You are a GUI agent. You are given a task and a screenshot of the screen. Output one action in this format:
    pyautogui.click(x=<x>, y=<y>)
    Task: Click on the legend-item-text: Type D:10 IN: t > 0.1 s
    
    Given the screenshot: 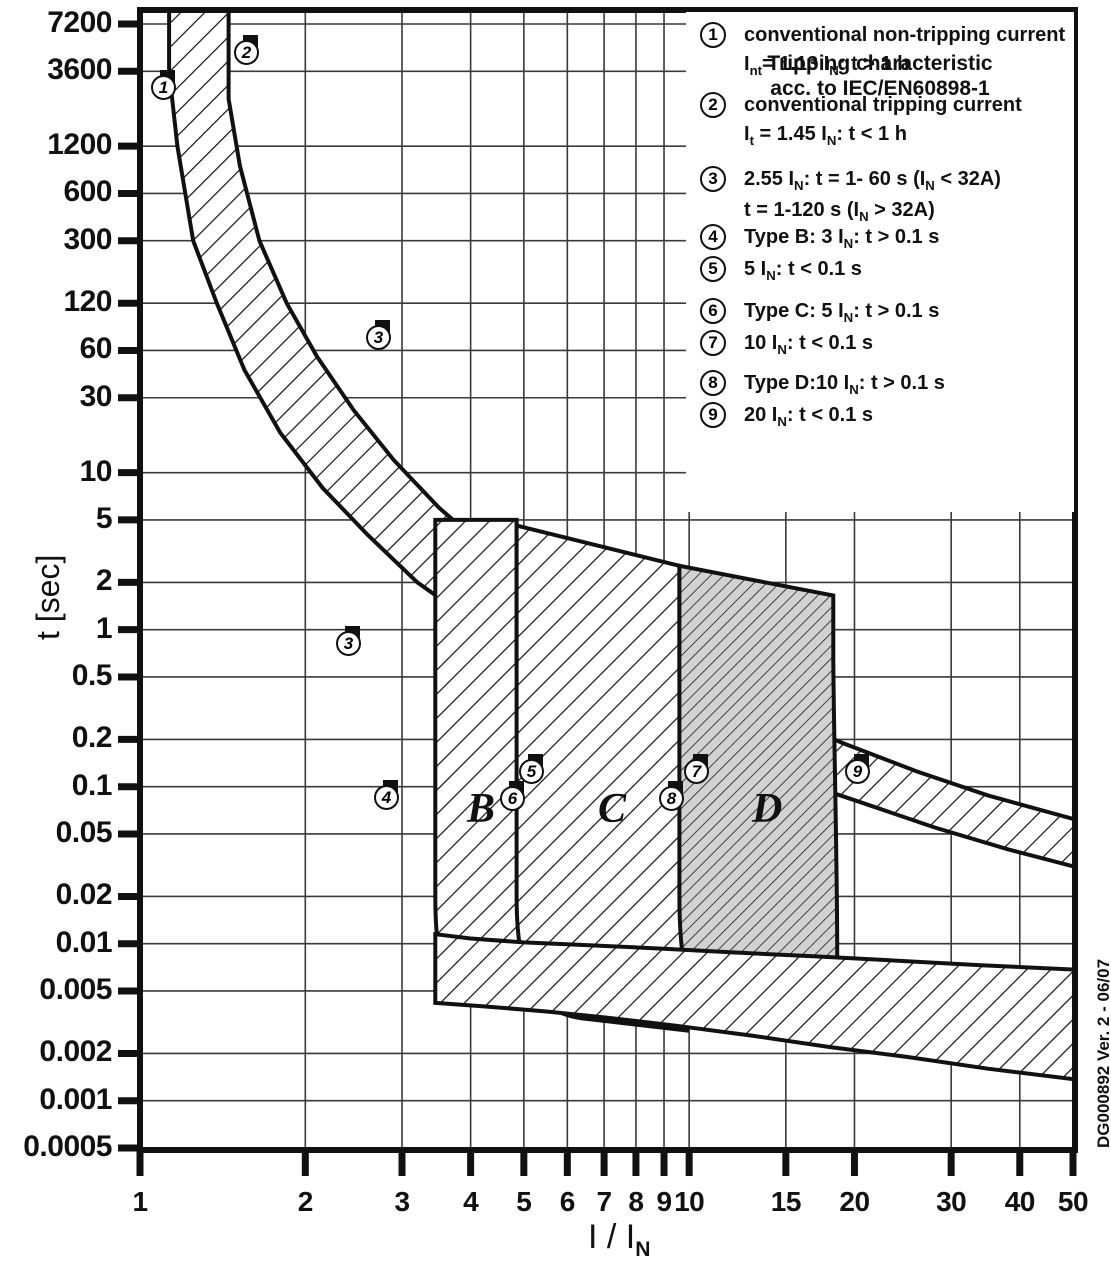 What is the action you would take?
    pyautogui.click(x=844, y=384)
    